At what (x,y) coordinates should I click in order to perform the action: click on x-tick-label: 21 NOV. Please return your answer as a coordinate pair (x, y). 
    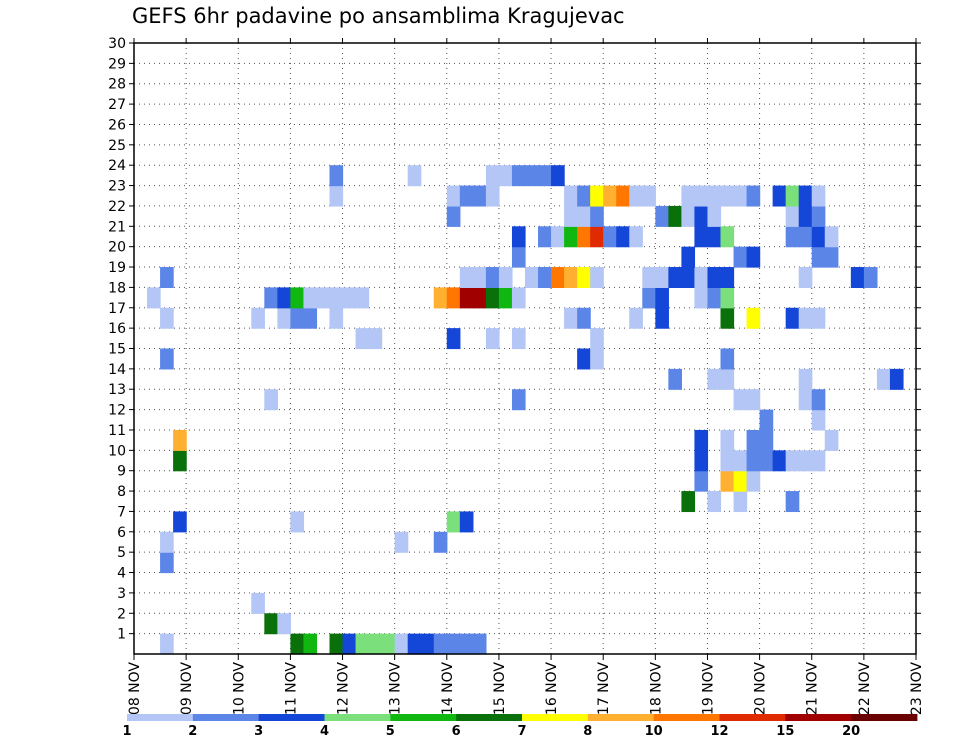
    Looking at the image, I should click on (813, 689).